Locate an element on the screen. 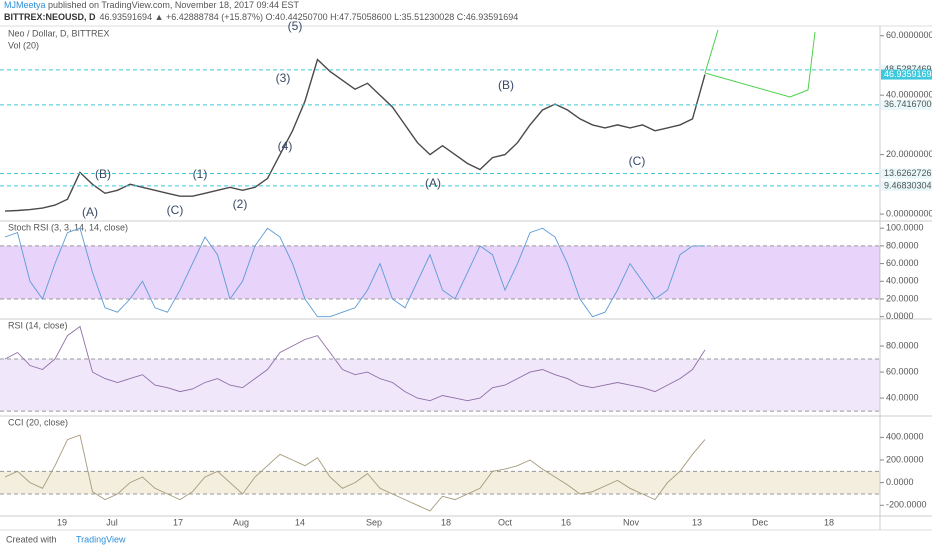  time-label: Dec is located at coordinates (760, 522).